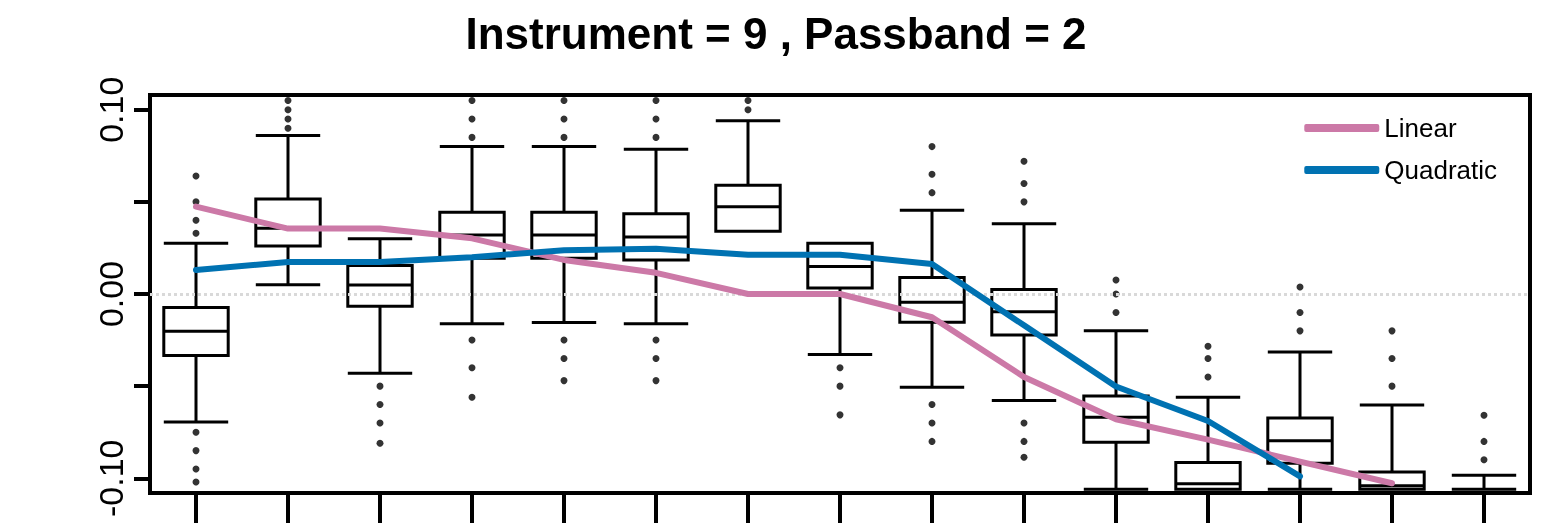 The image size is (1552, 526). Describe the element at coordinates (1420, 128) in the screenshot. I see `legend-label: Linear` at that location.